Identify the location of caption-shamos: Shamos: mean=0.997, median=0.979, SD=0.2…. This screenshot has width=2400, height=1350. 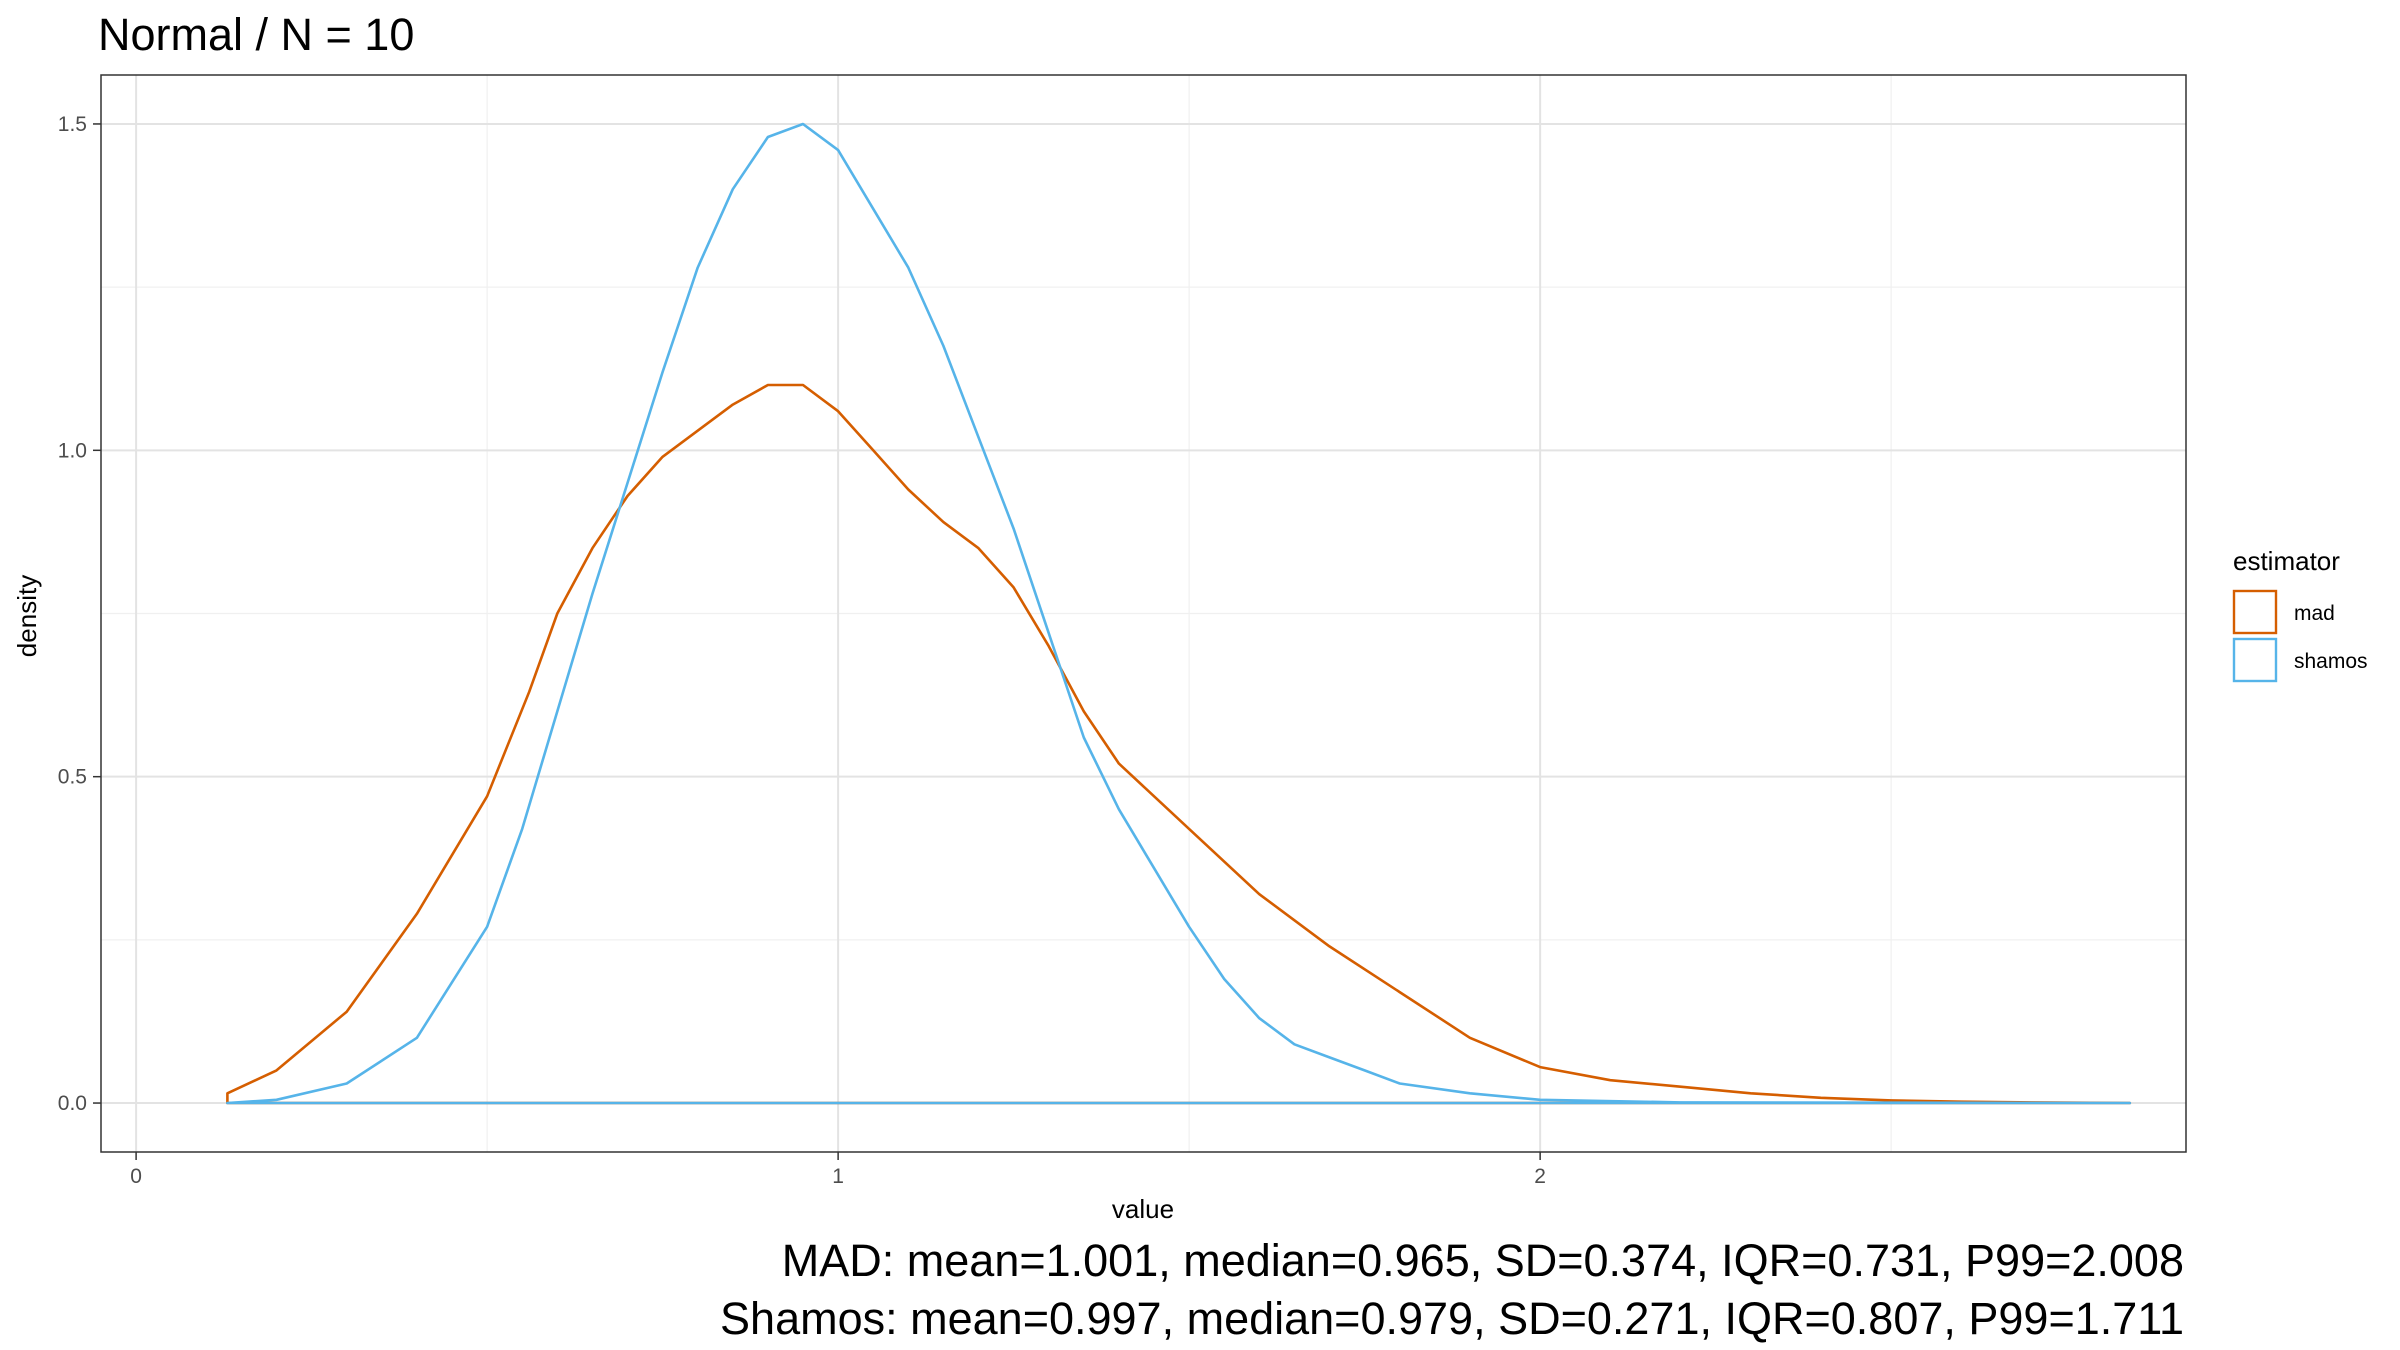
(1452, 1318).